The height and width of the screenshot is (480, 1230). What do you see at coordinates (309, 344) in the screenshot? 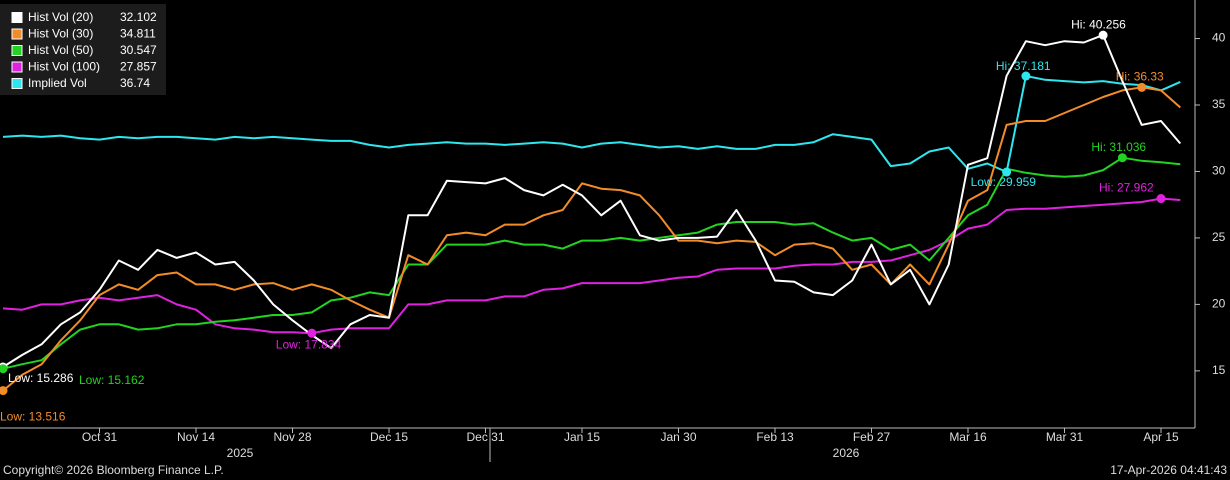
I see `low-label: Low: 17.834` at bounding box center [309, 344].